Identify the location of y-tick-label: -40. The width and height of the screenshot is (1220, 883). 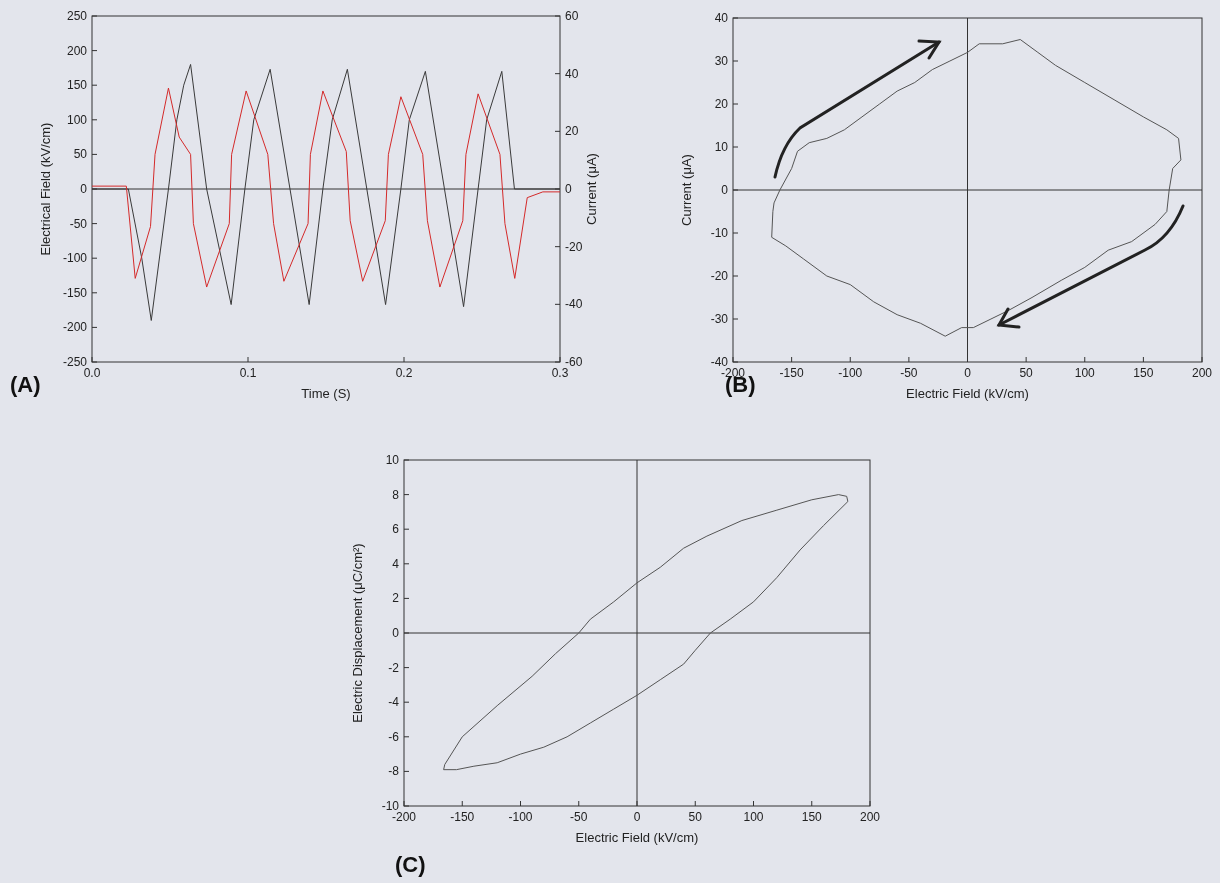
(719, 362).